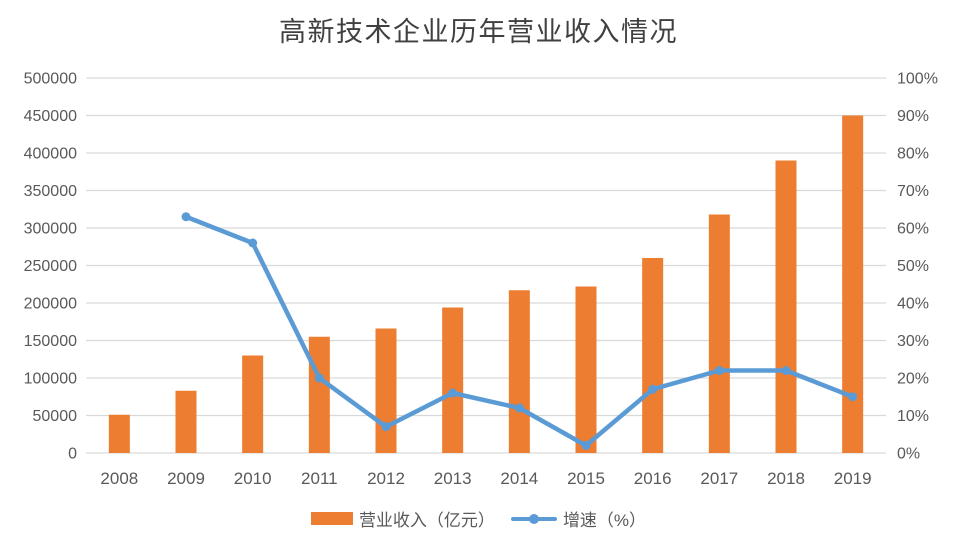 This screenshot has height=552, width=957. What do you see at coordinates (917, 79) in the screenshot?
I see `right-axis-tick-100%: 100%` at bounding box center [917, 79].